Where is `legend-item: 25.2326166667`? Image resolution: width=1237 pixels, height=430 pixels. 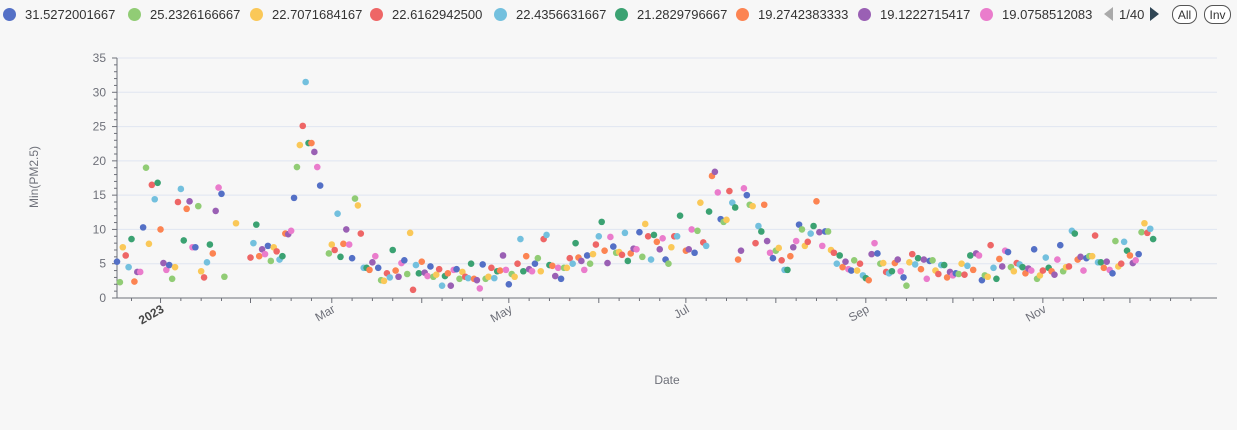
legend-item: 25.2326166667 is located at coordinates (184, 14).